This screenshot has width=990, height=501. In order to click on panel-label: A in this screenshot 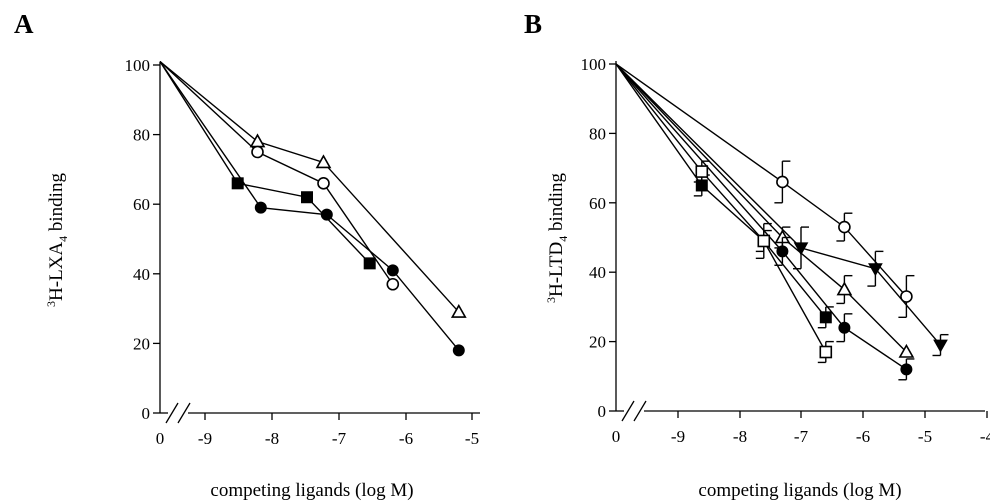, I will do `click(24, 24)`.